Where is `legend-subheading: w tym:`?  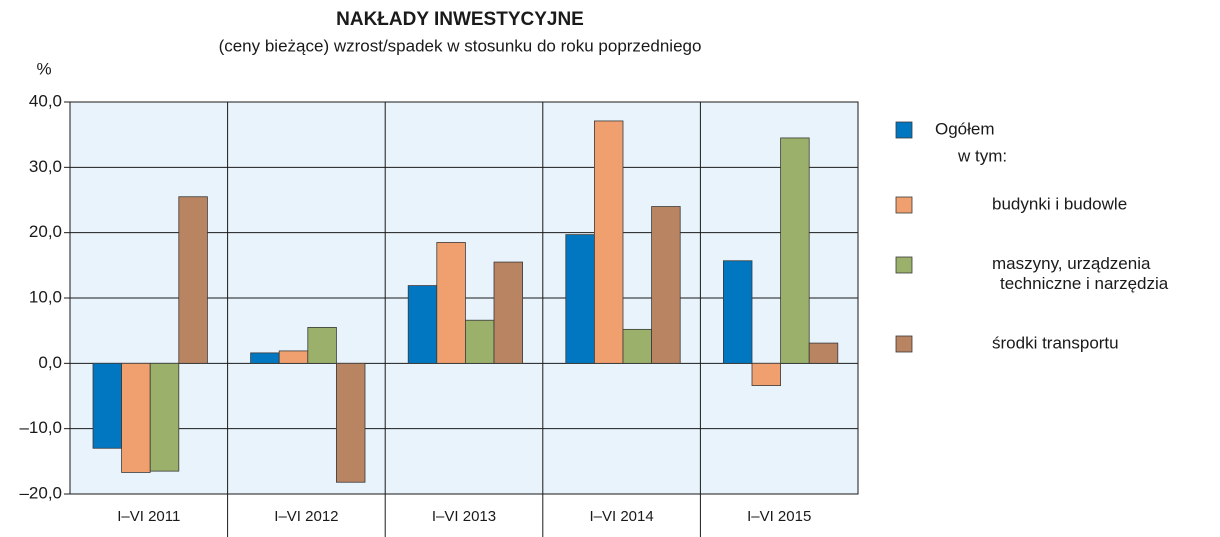 legend-subheading: w tym: is located at coordinates (982, 155).